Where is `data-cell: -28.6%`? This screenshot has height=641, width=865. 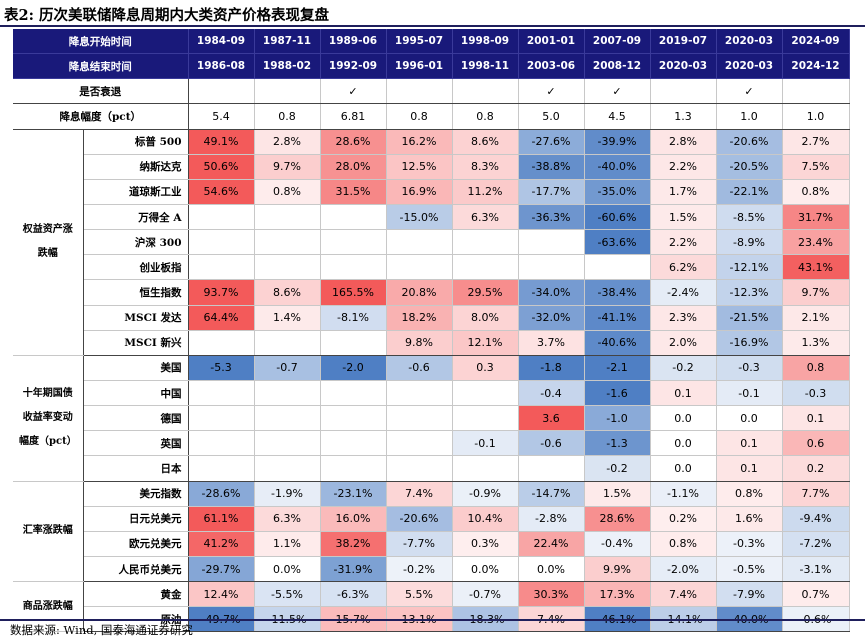 data-cell: -28.6% is located at coordinates (221, 494).